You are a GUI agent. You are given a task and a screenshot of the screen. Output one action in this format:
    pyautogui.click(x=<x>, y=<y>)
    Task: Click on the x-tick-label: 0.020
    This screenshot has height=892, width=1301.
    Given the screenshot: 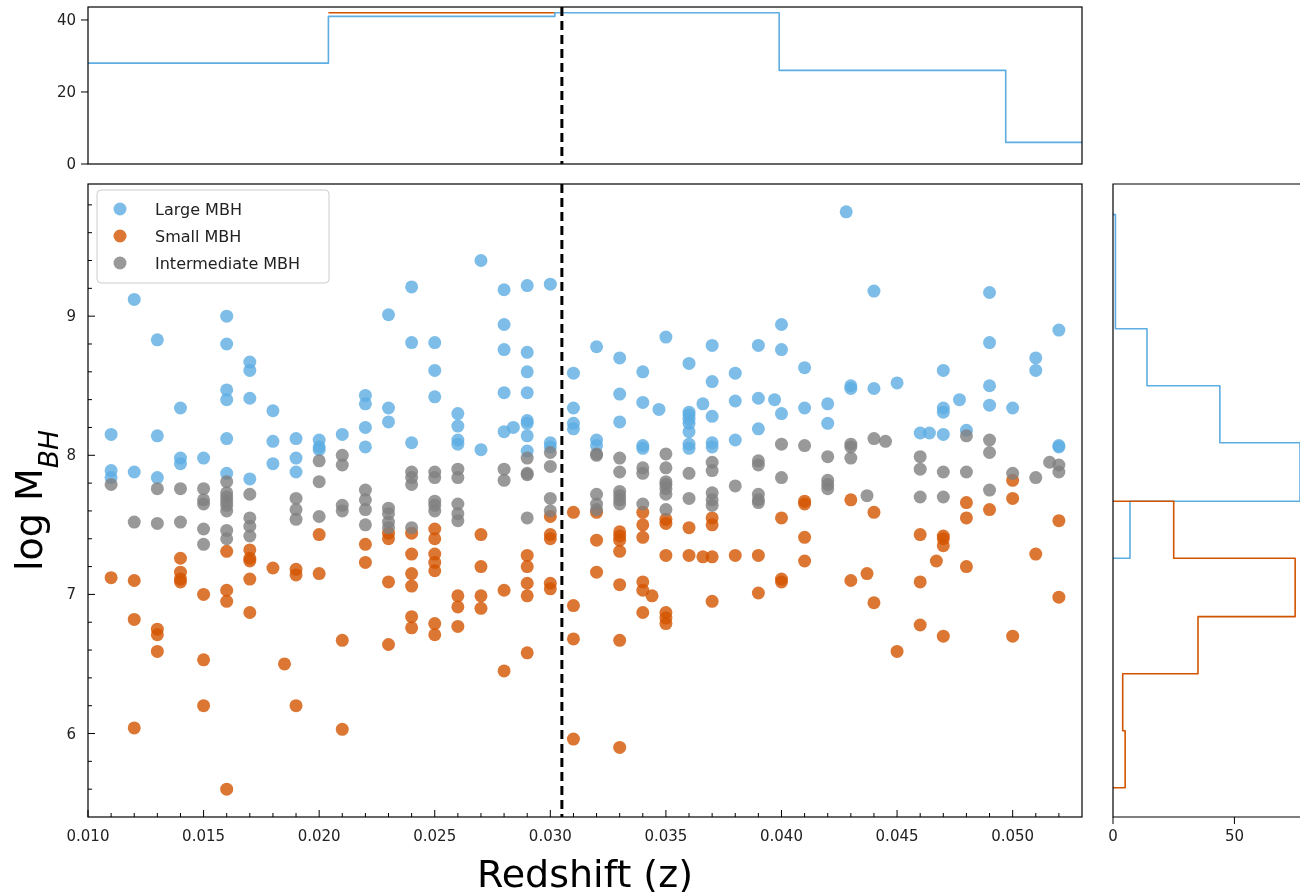 What is the action you would take?
    pyautogui.click(x=319, y=836)
    